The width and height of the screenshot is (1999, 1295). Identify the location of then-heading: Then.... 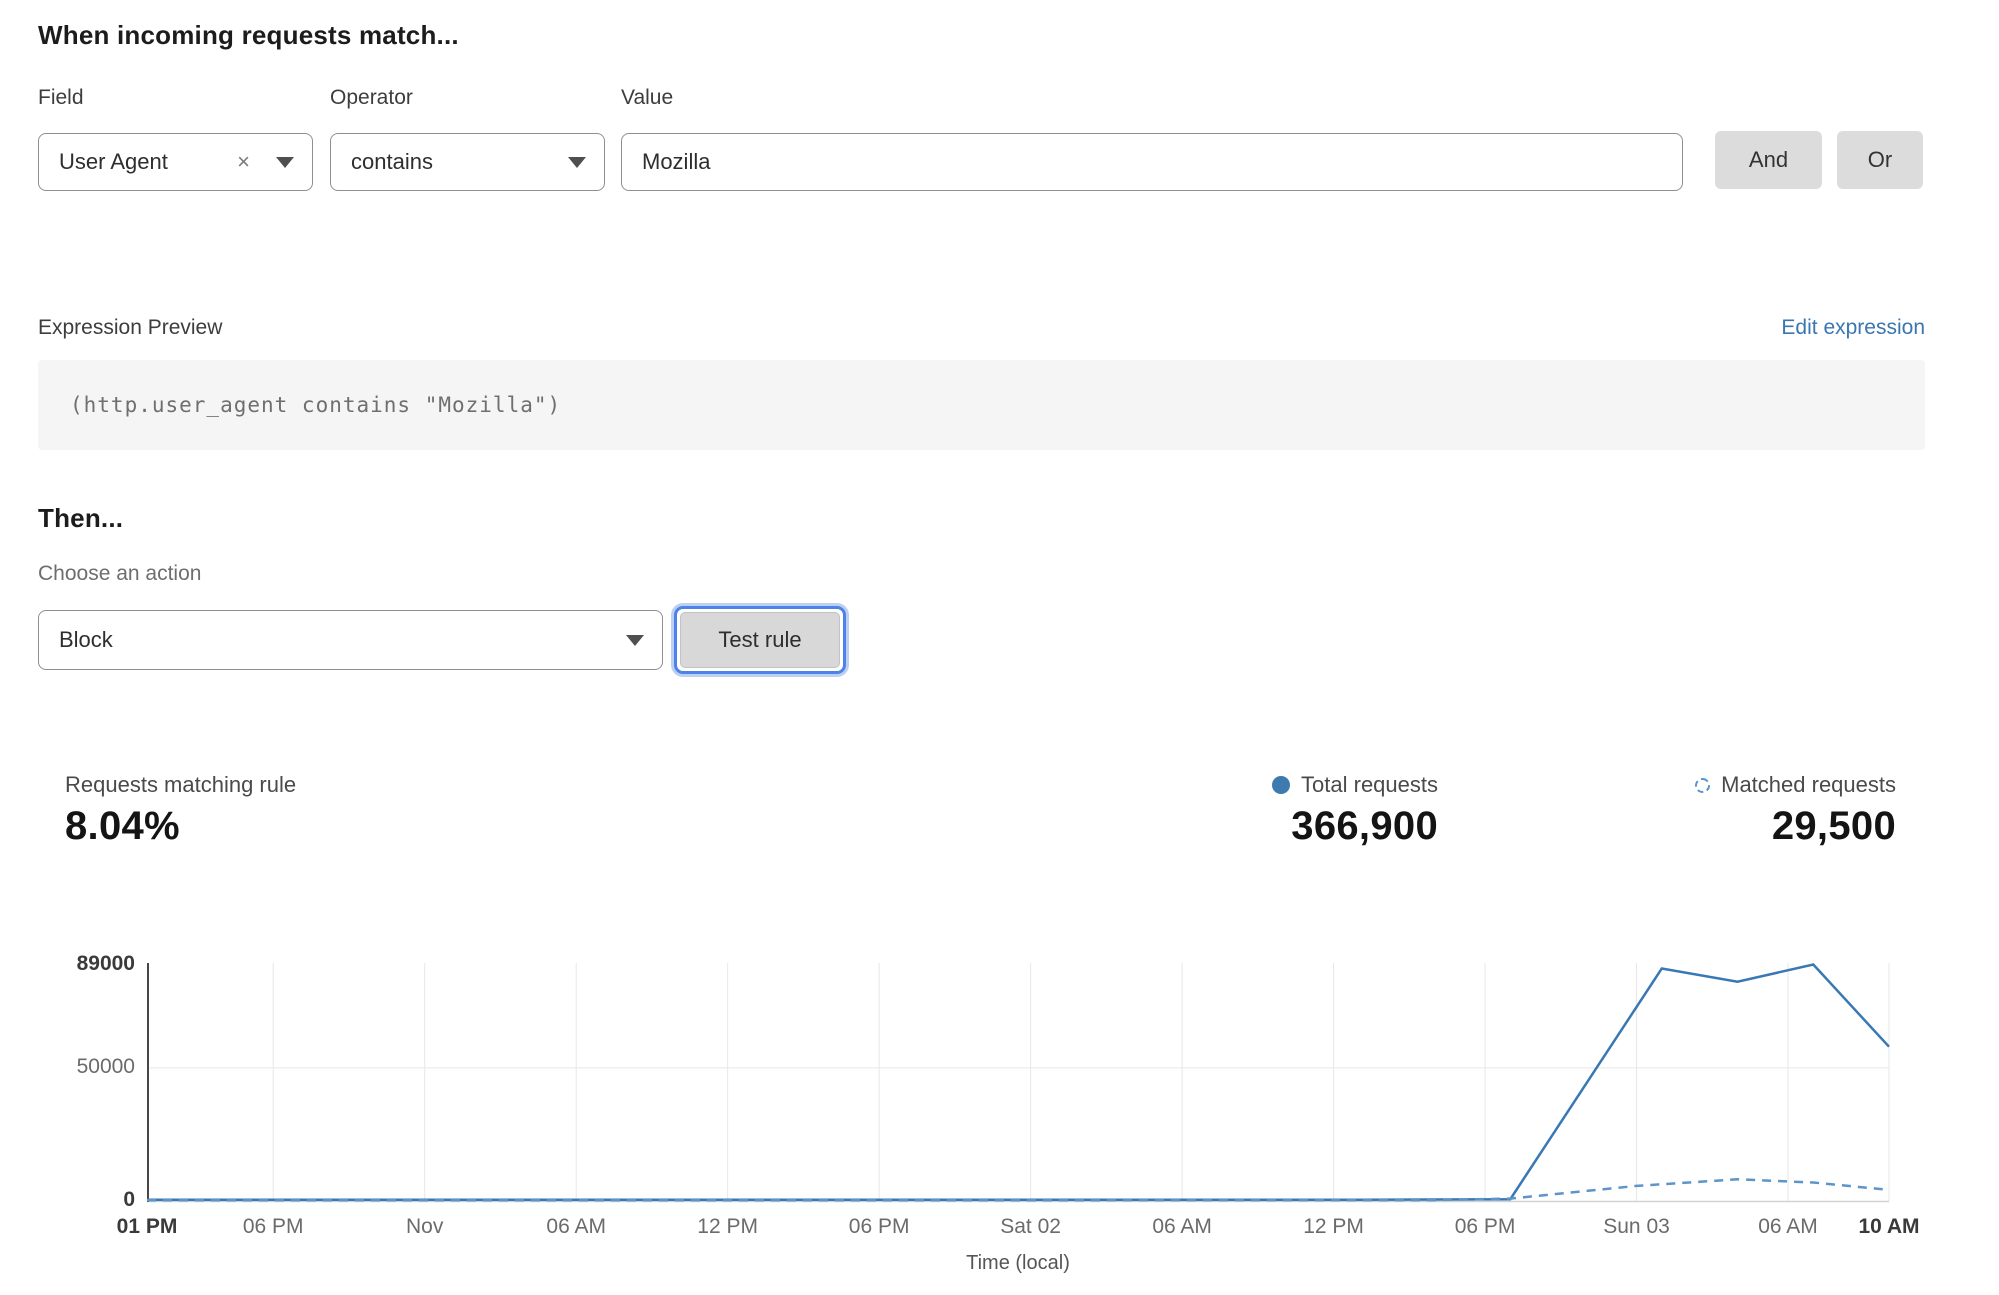
(81, 518).